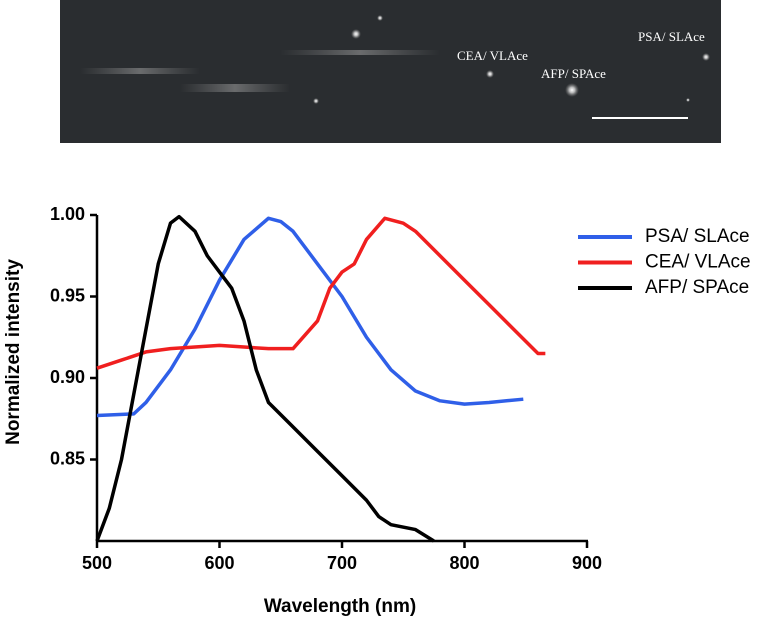 The image size is (781, 628). I want to click on x-tick-label: 700, so click(342, 563).